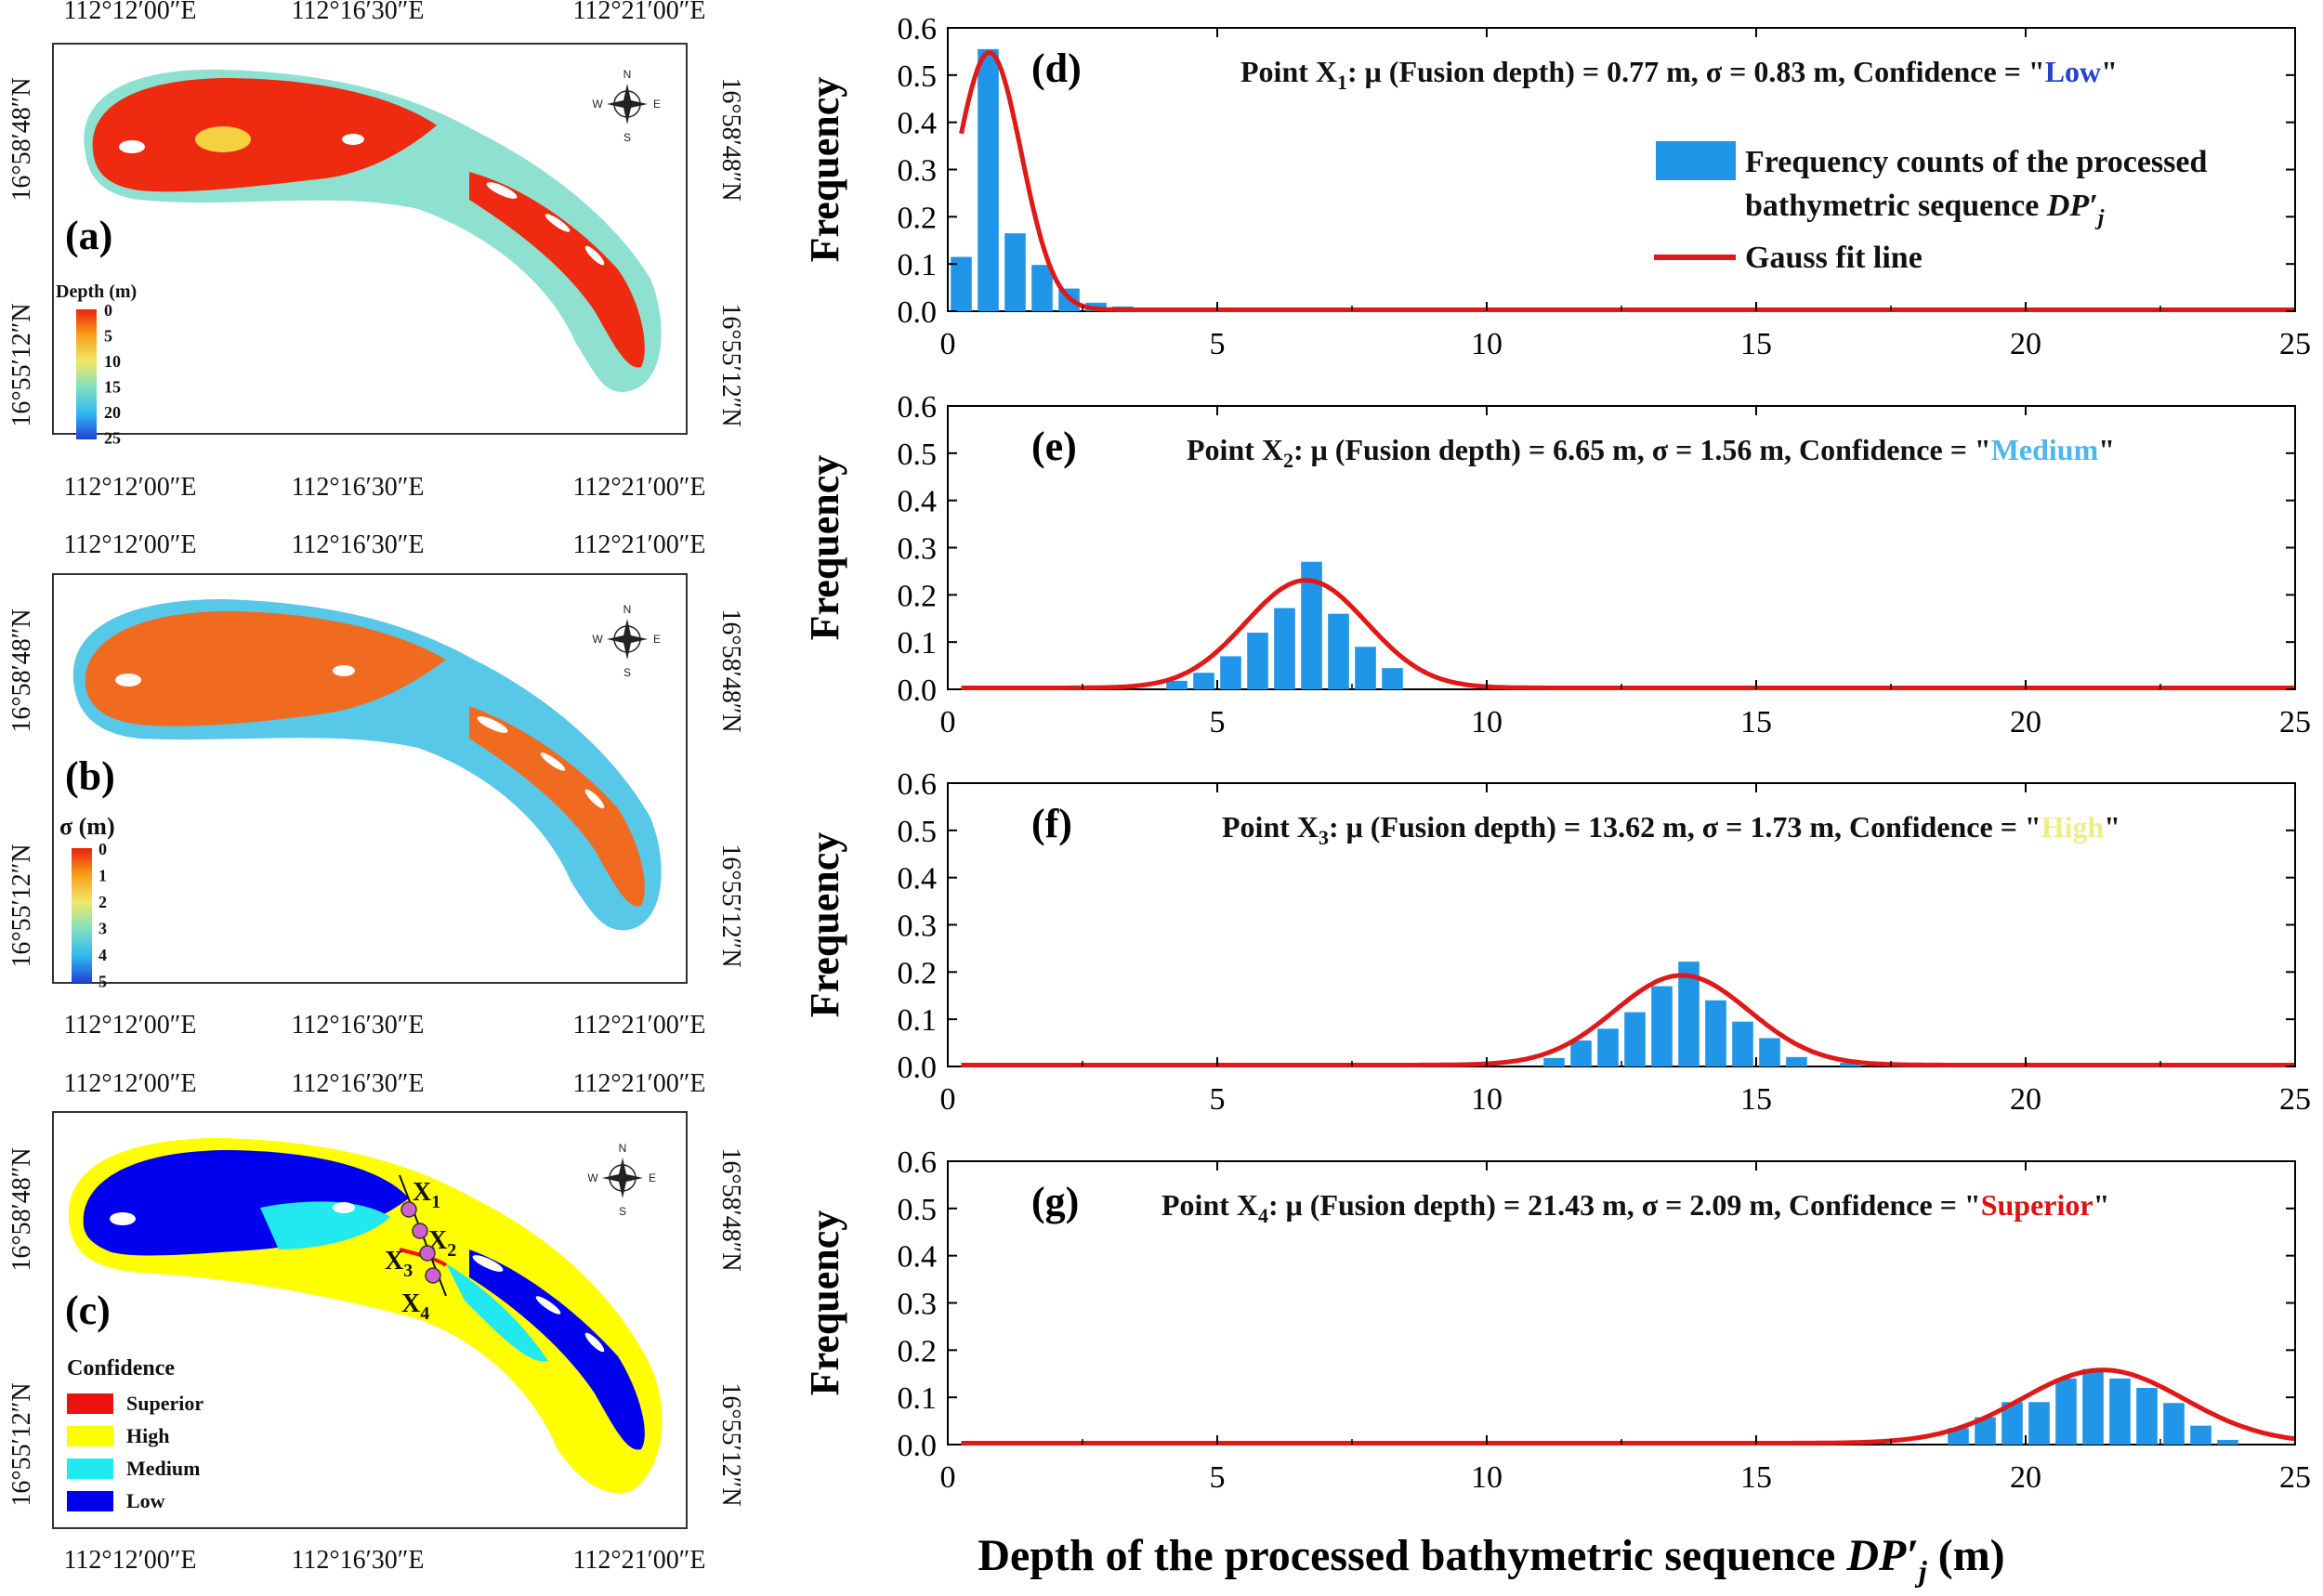  I want to click on sigma-tick-4: 4, so click(102, 955).